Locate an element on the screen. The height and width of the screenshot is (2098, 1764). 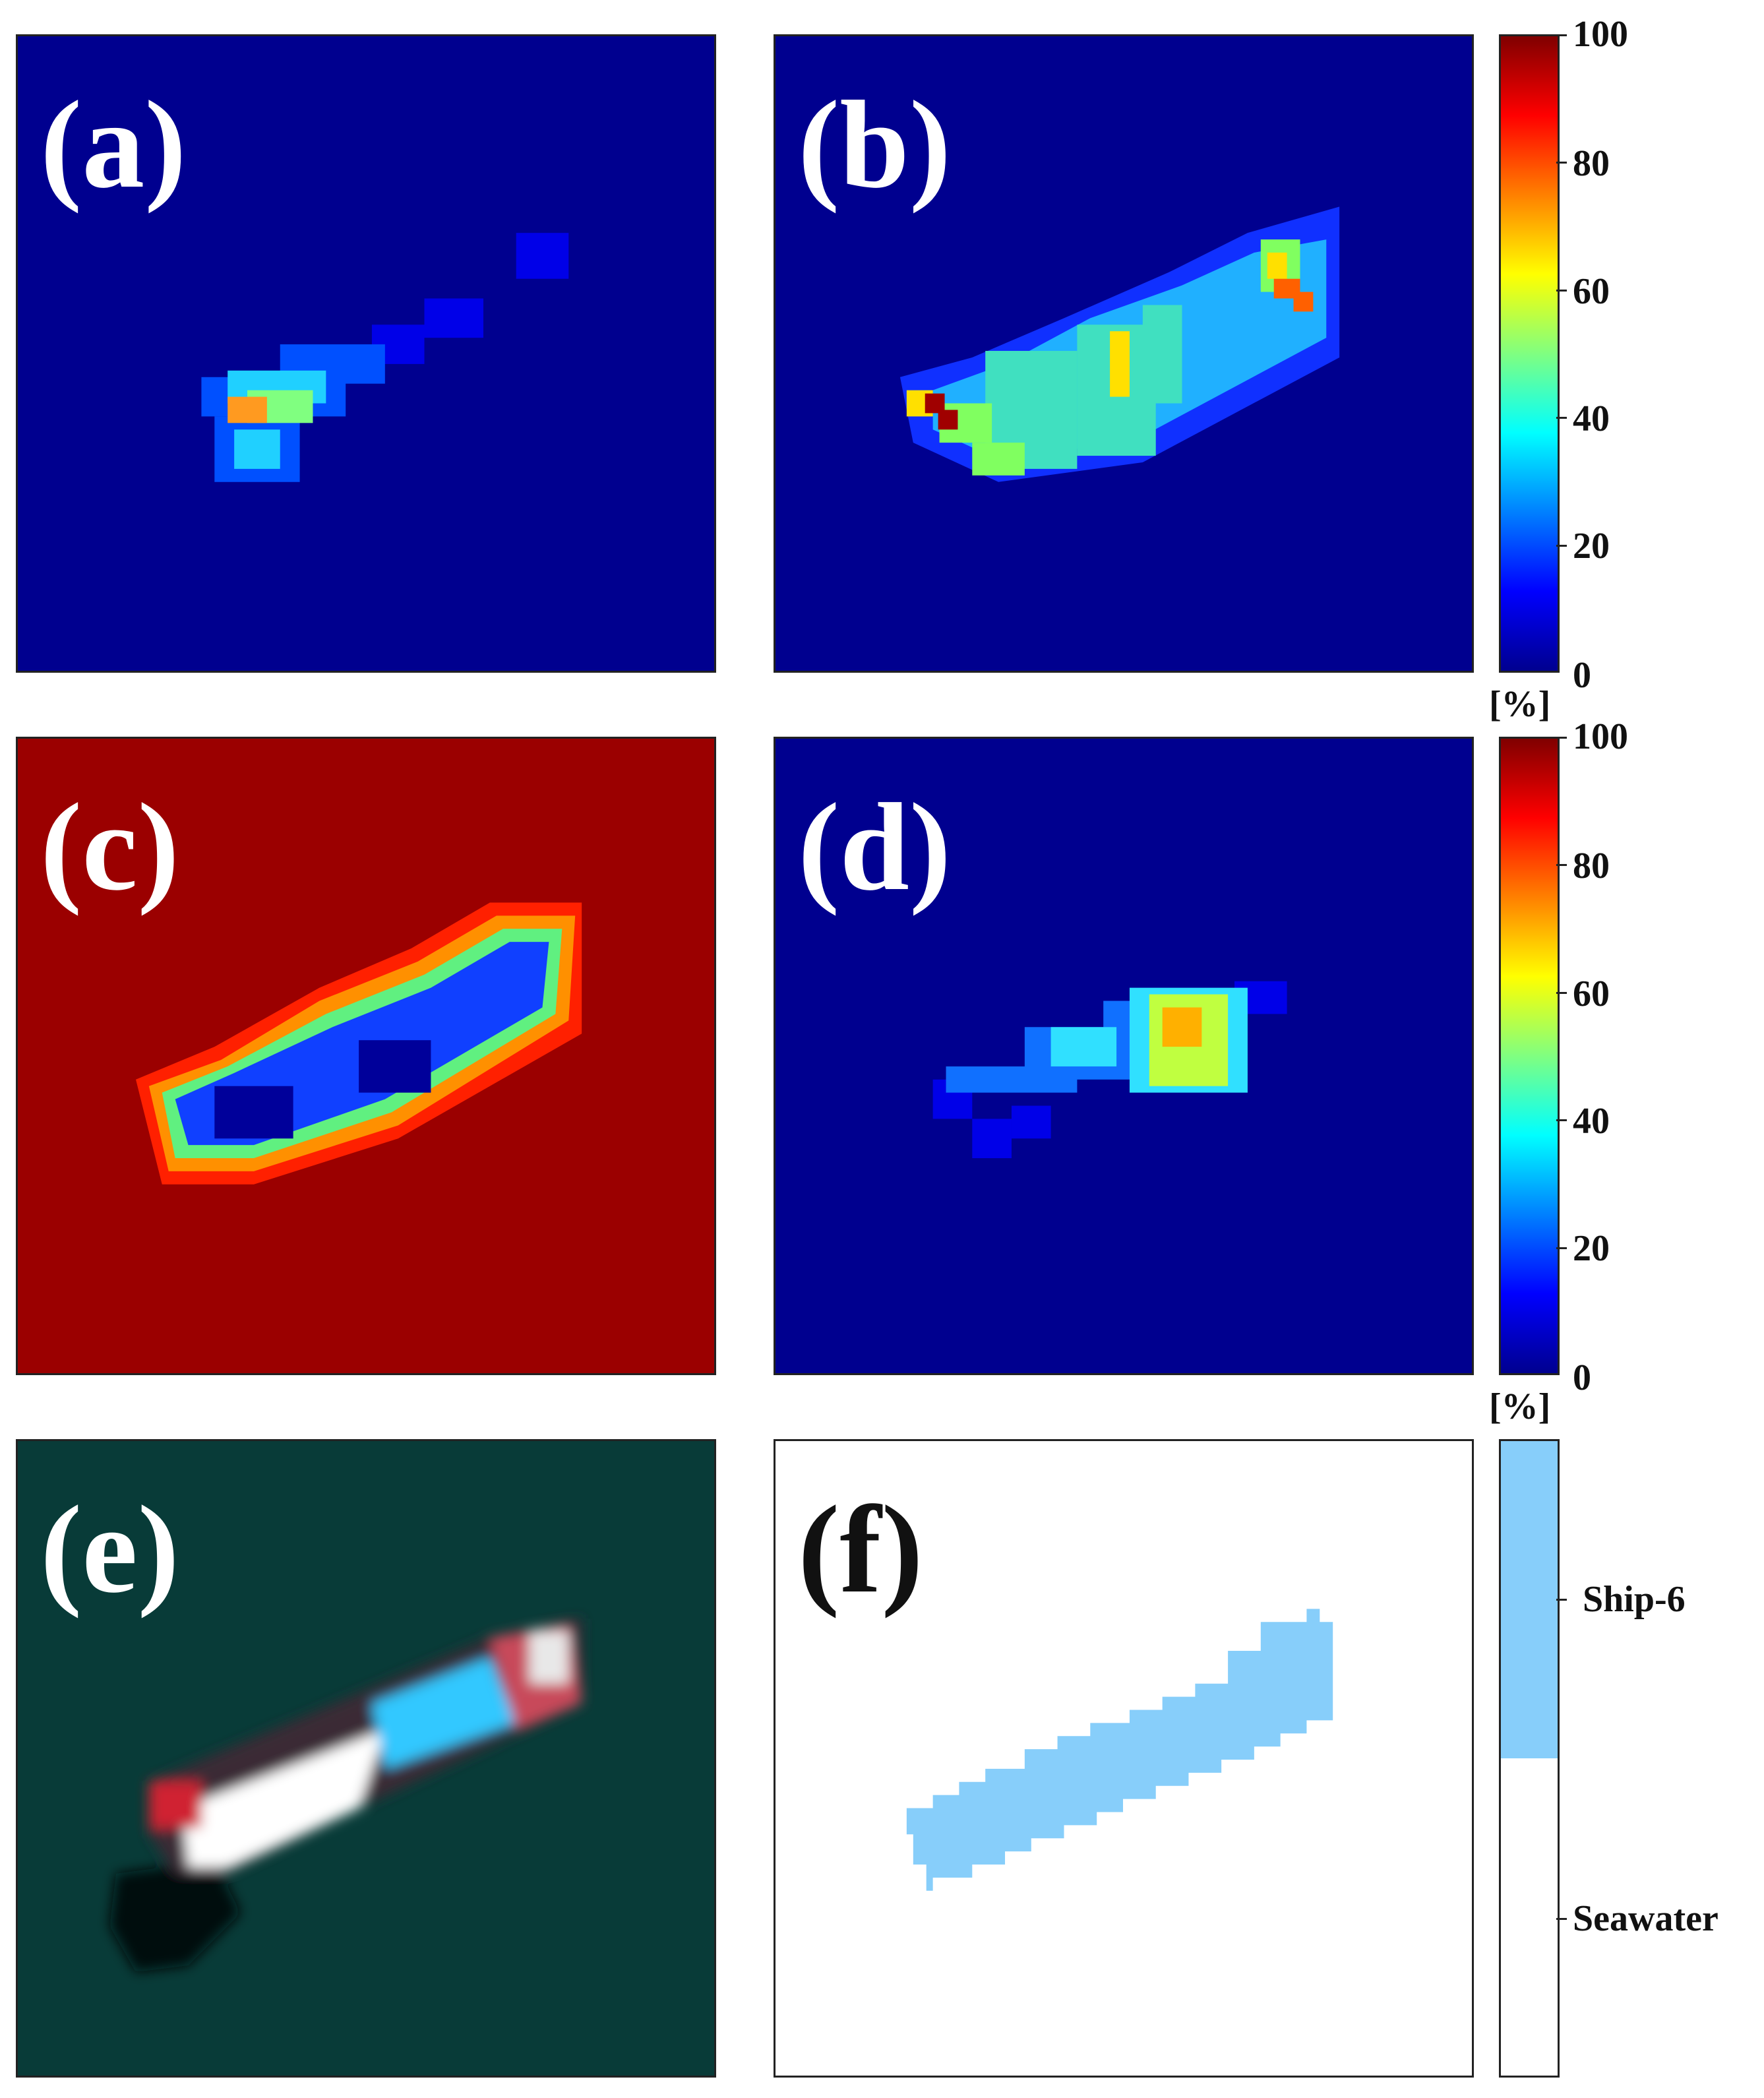
abundance-map-a: (a) is located at coordinates (366, 354).